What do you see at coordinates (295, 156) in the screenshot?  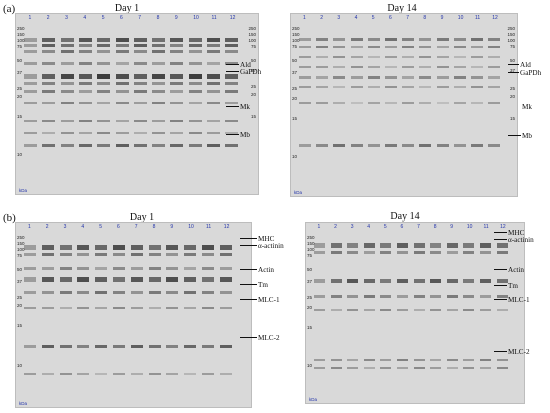 I see `mw-marker-left: 10` at bounding box center [295, 156].